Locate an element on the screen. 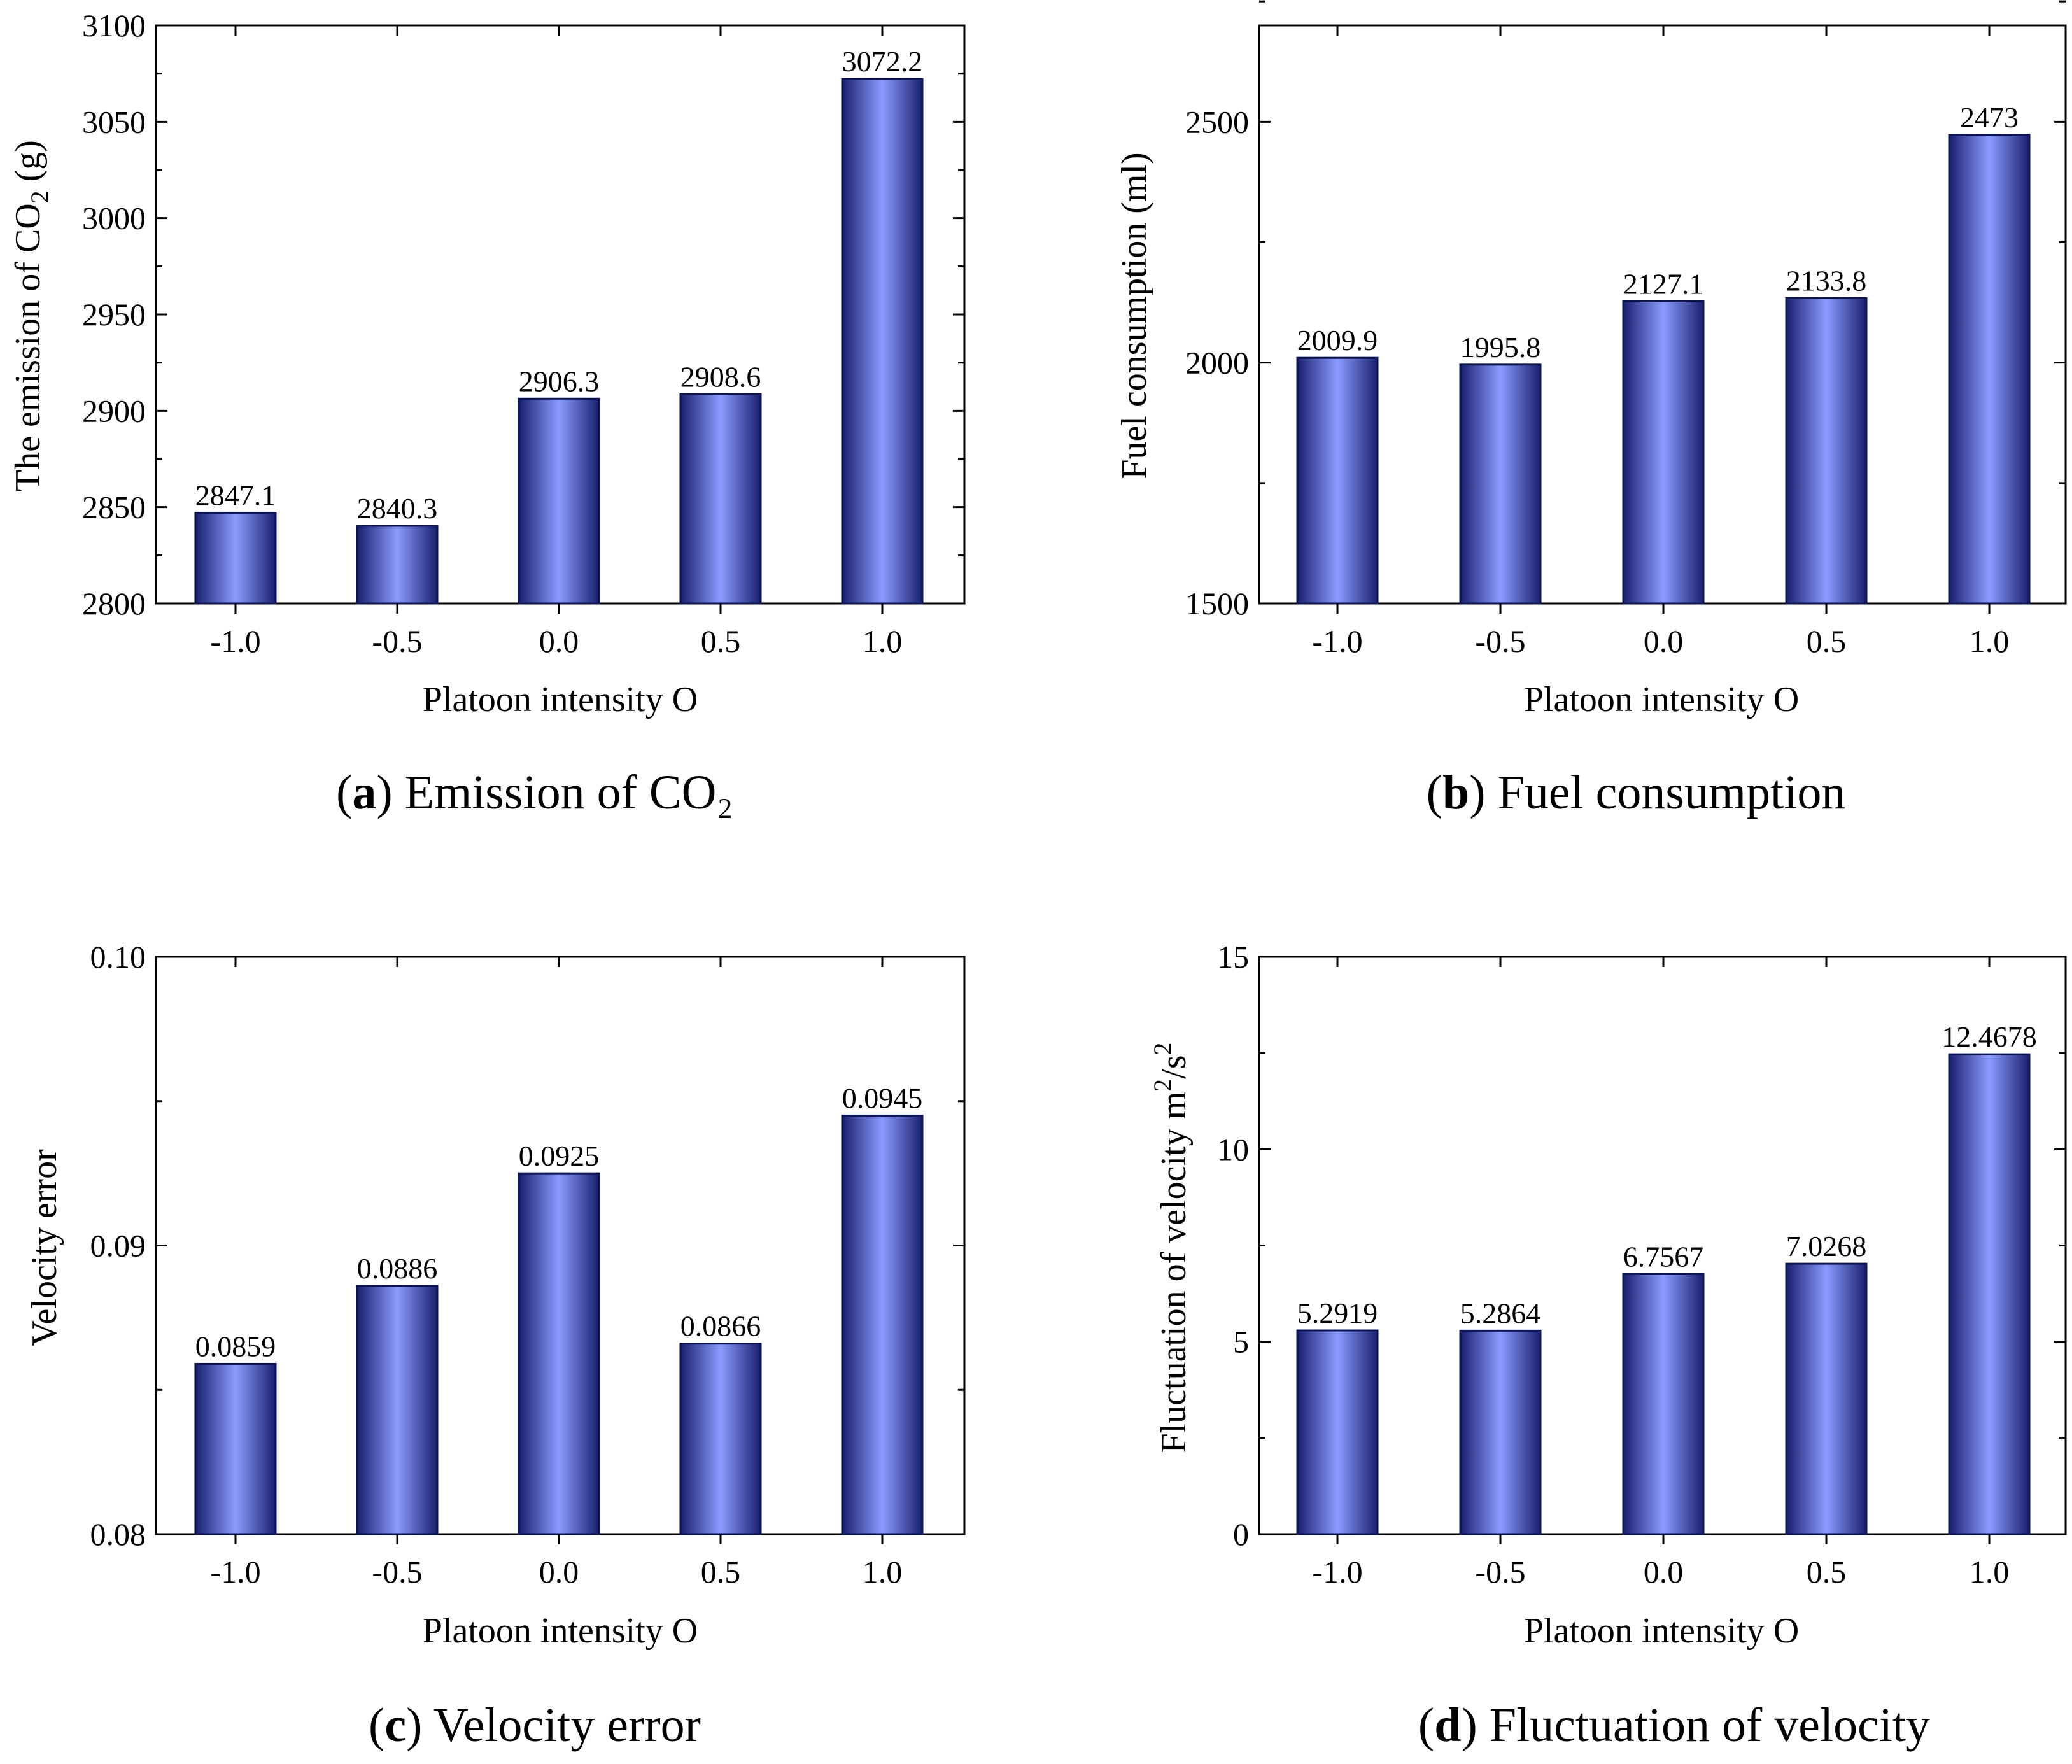  panel-a-caption: (a) Emission of CO₂ is located at coordinates (534, 793).